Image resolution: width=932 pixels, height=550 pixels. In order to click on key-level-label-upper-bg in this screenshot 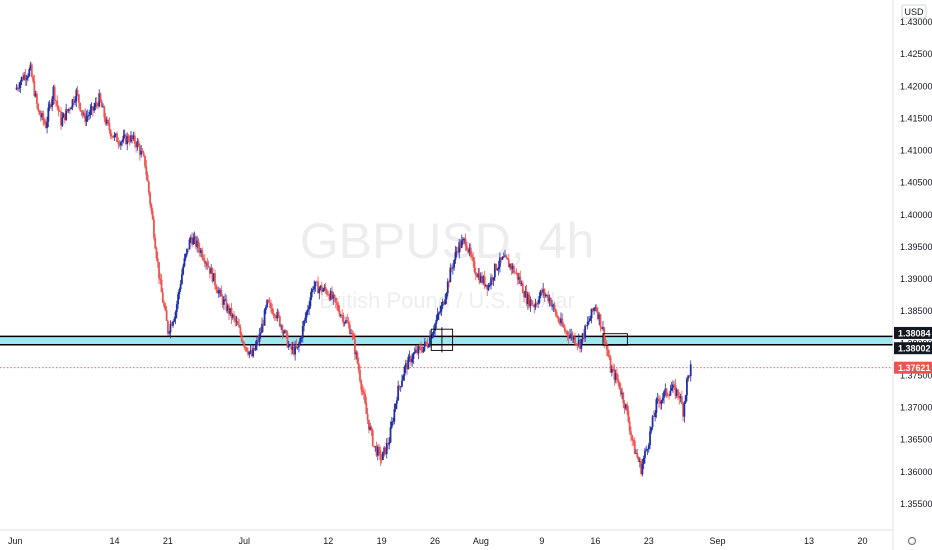, I will do `click(913, 332)`.